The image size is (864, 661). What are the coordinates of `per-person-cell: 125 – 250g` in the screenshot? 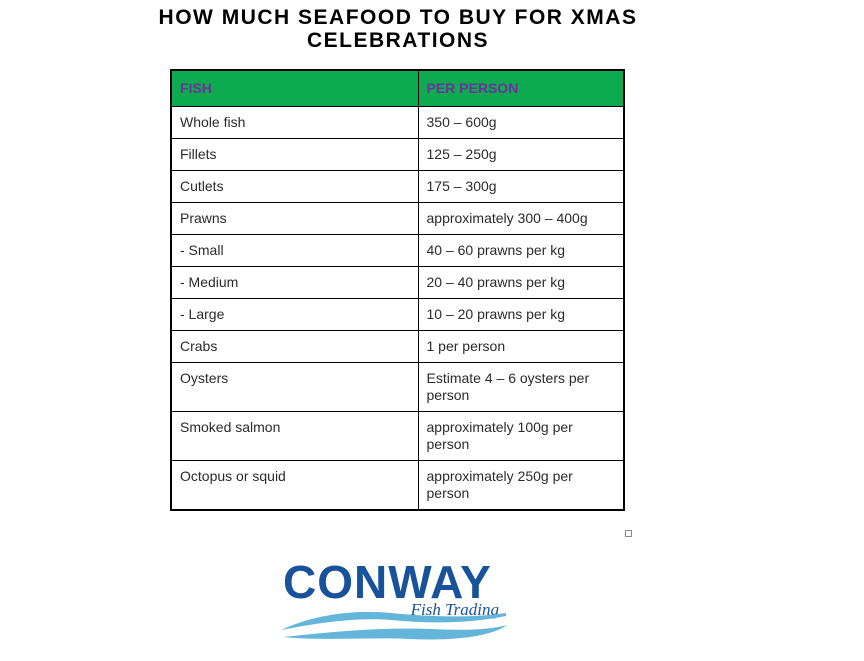 It's located at (521, 154).